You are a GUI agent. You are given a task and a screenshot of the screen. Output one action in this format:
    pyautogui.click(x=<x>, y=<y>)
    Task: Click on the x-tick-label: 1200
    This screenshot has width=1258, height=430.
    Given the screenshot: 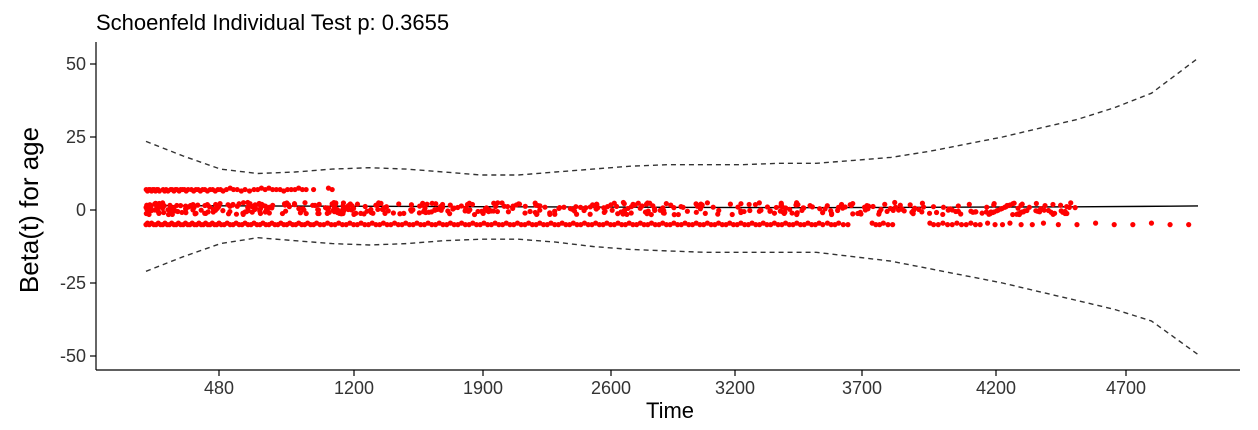 What is the action you would take?
    pyautogui.click(x=354, y=388)
    